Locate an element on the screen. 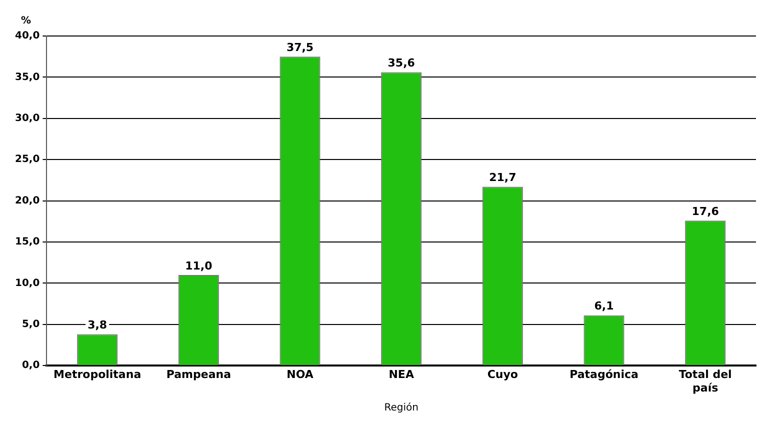  x-tick-label: Total del país is located at coordinates (705, 381).